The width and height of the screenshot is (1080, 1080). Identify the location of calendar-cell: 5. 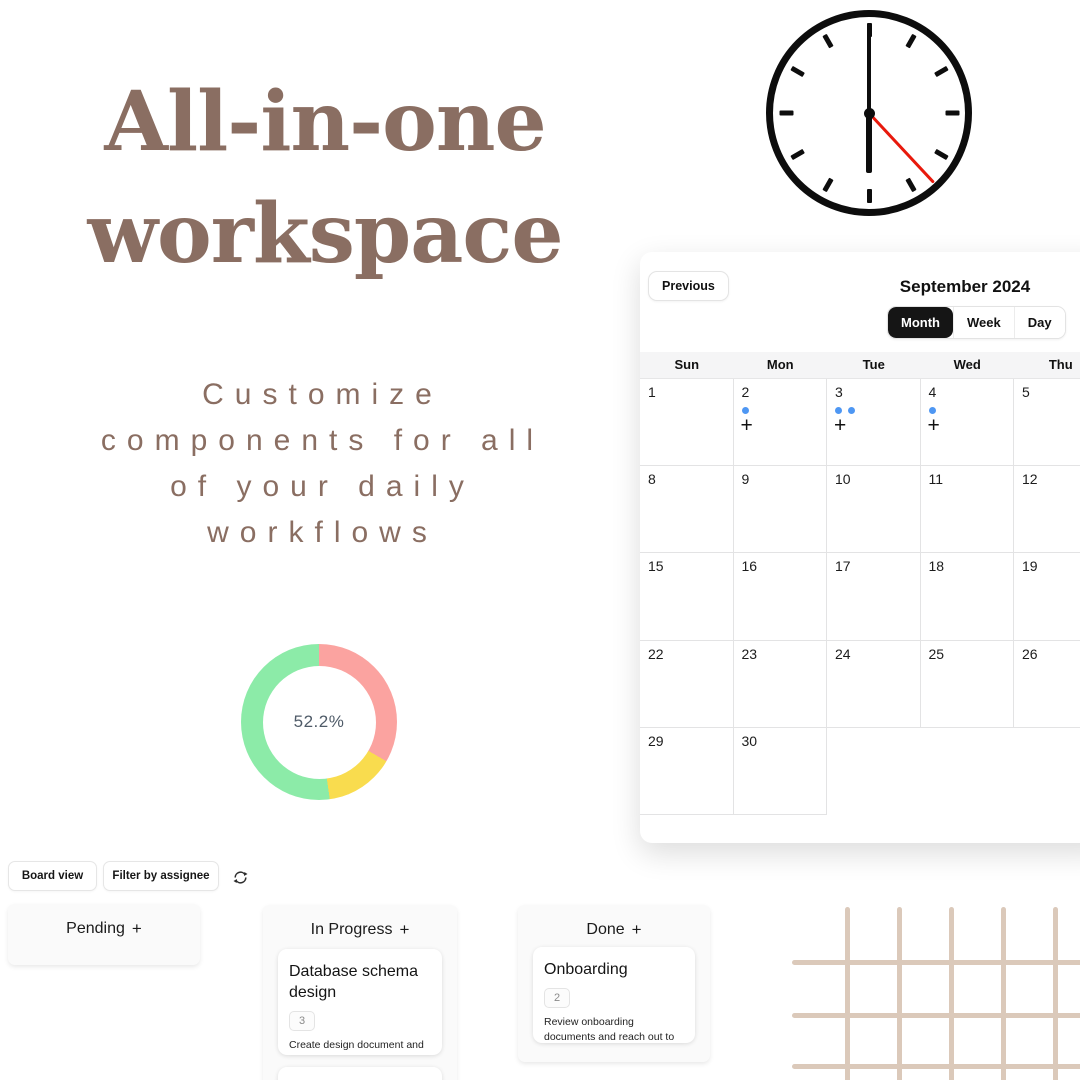
(1047, 423).